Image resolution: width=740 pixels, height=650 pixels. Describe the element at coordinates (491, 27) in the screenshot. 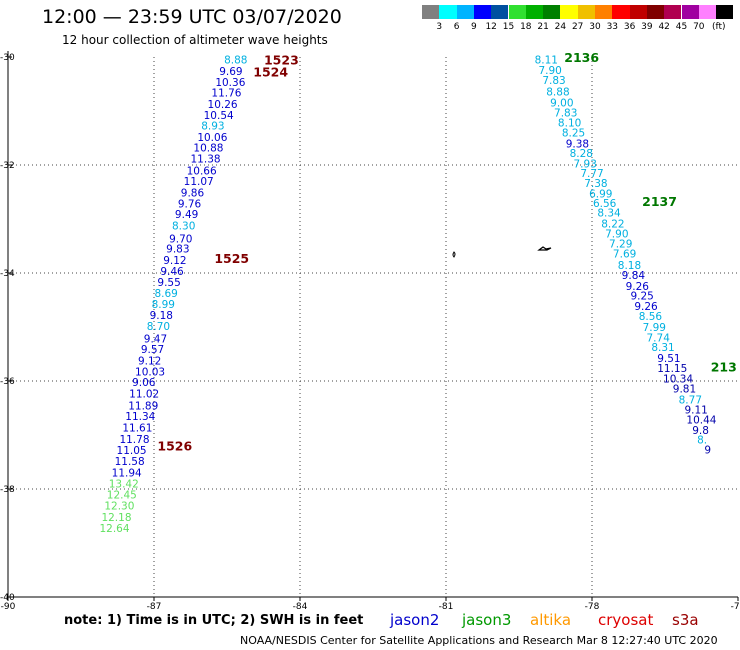

I see `color-scale-label: 12` at that location.